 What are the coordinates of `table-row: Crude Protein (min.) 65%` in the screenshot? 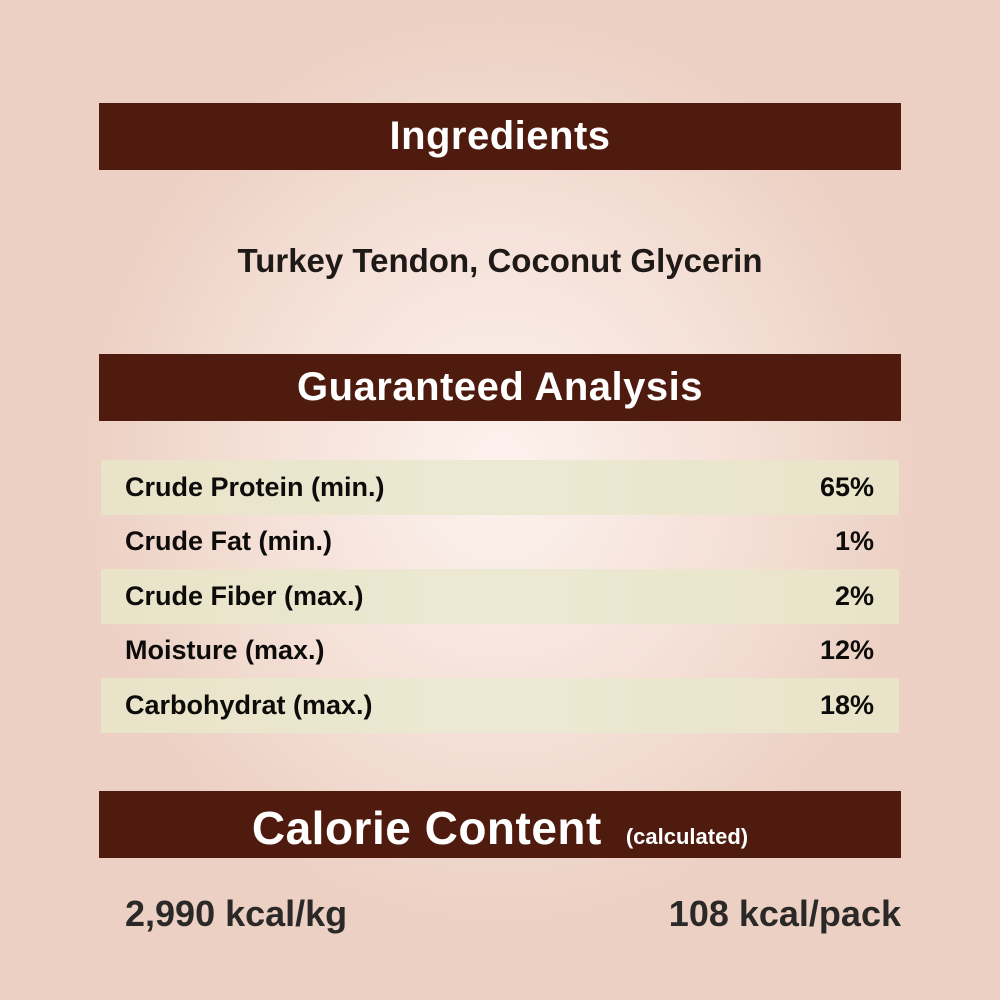 It's located at (500, 487).